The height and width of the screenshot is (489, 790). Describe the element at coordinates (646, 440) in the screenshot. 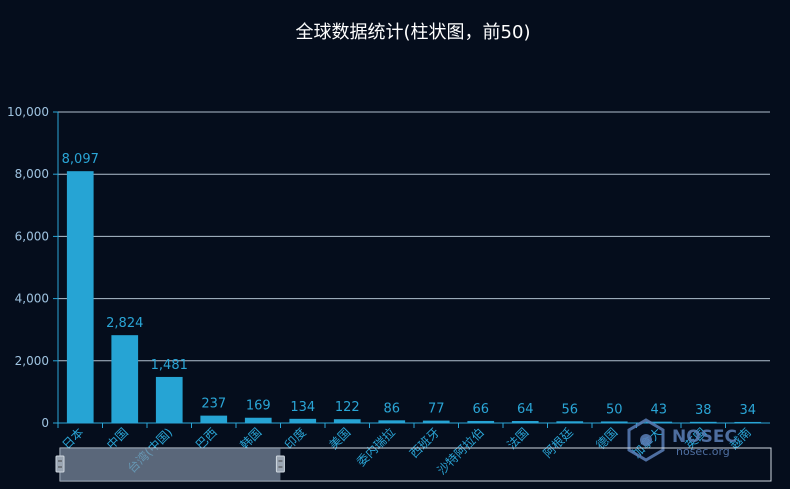

I see `hexagon-logo-icon` at that location.